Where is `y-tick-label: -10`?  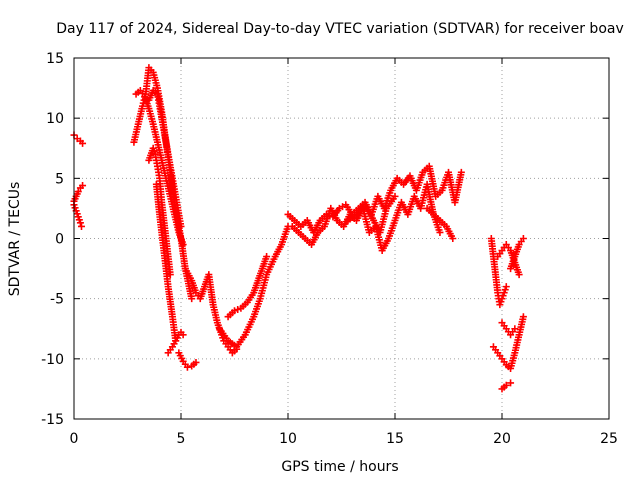 y-tick-label: -10 is located at coordinates (52, 360).